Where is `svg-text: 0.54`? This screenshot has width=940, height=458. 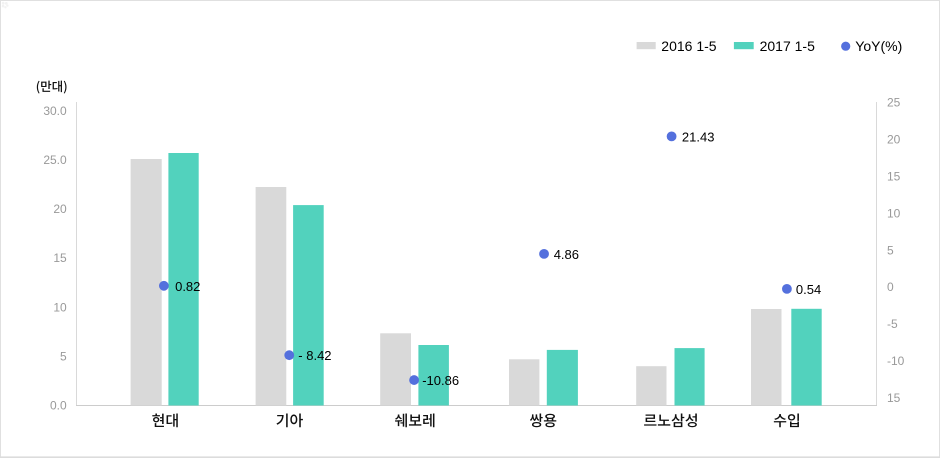
svg-text: 0.54 is located at coordinates (808, 289).